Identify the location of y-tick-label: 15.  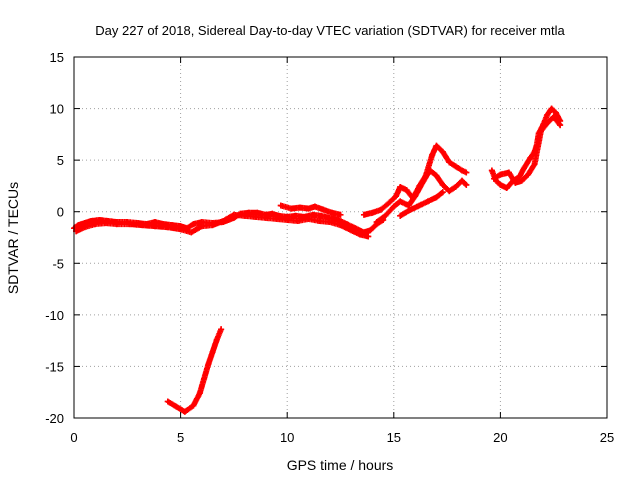
(57, 57).